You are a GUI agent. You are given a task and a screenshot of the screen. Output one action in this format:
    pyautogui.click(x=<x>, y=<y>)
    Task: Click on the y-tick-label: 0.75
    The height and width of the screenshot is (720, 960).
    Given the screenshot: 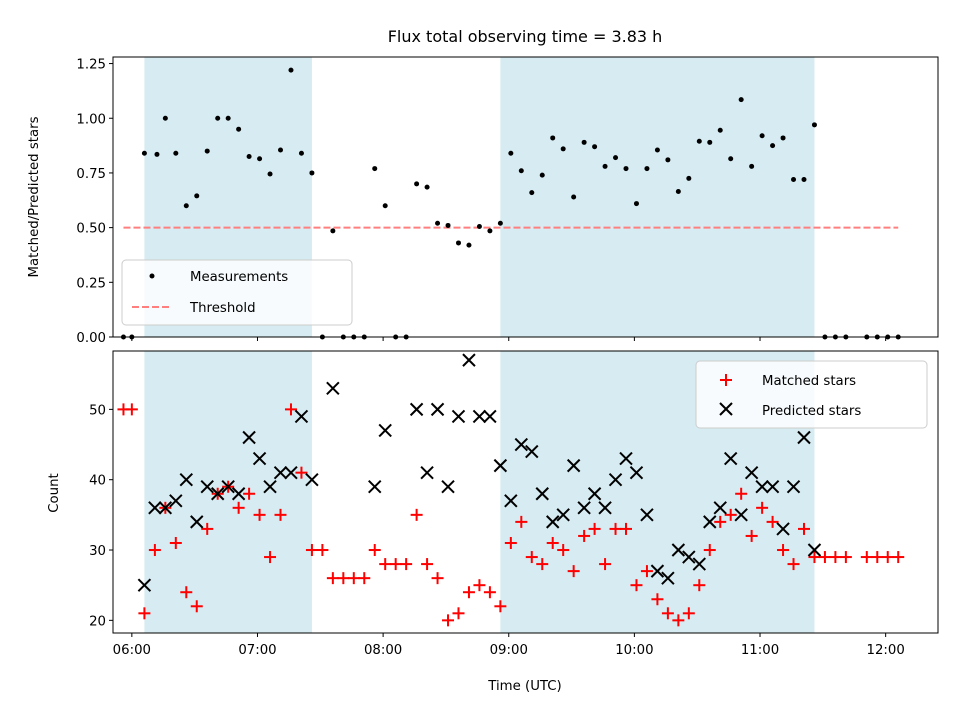 What is the action you would take?
    pyautogui.click(x=91, y=174)
    